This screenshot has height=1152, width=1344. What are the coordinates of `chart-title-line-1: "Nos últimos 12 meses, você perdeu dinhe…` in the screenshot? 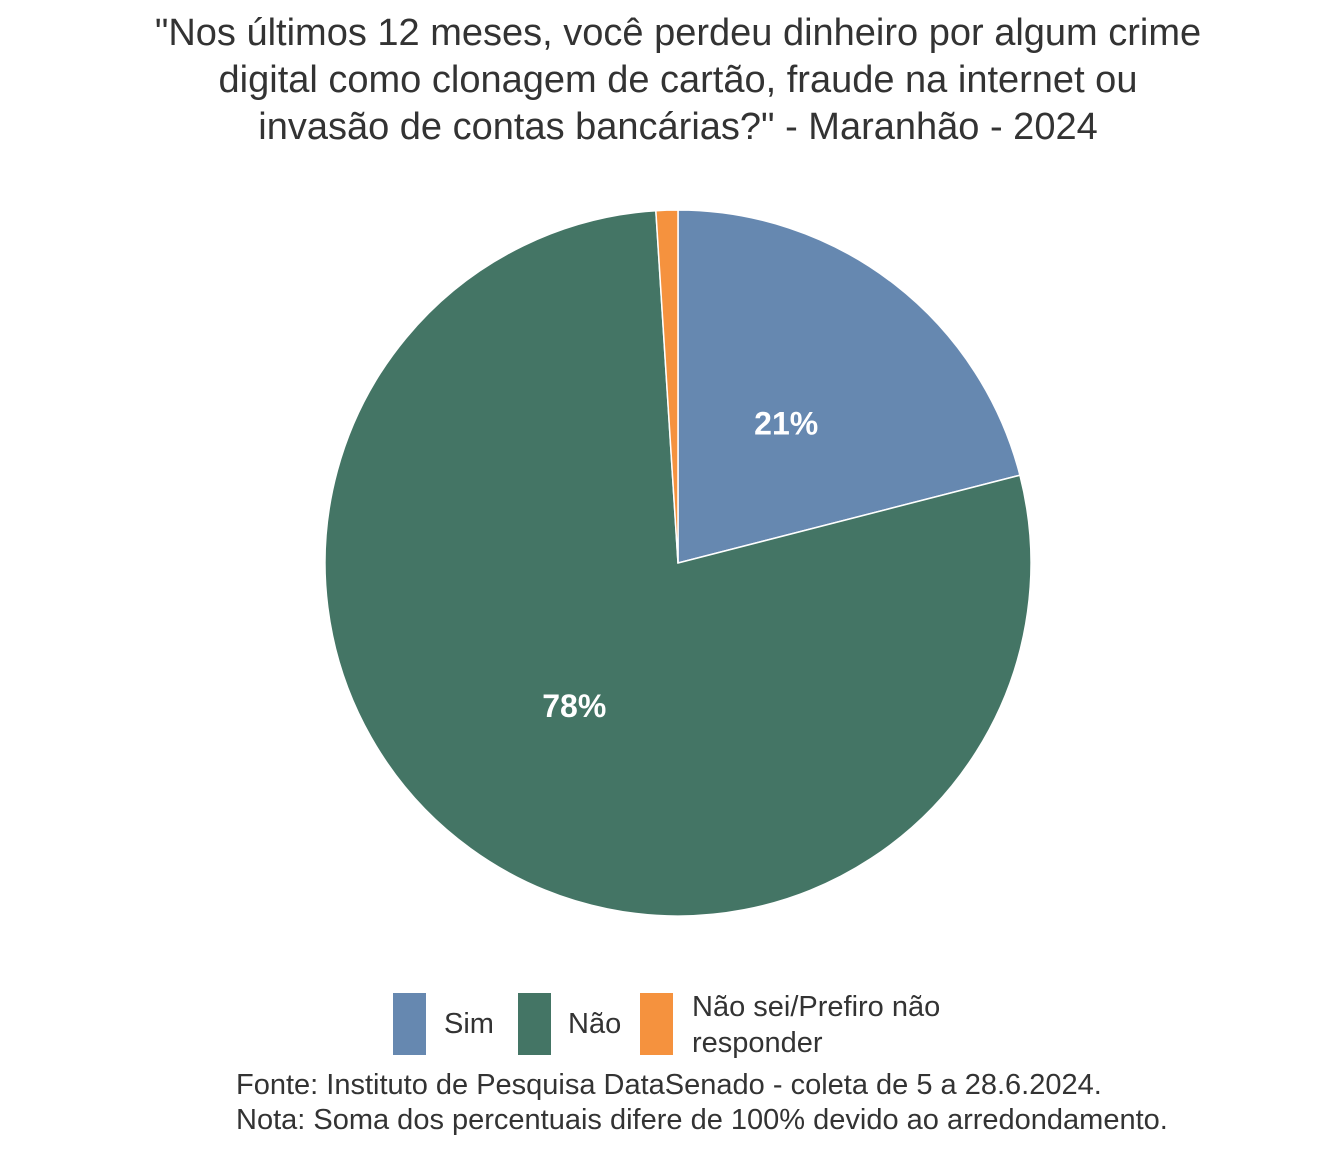 It's located at (678, 33).